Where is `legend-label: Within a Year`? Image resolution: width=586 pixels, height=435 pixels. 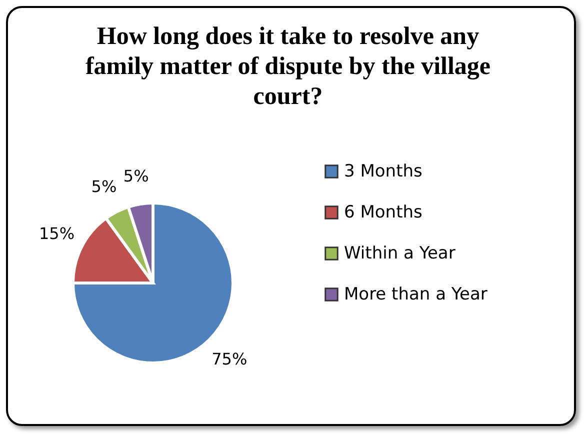
legend-label: Within a Year is located at coordinates (400, 254).